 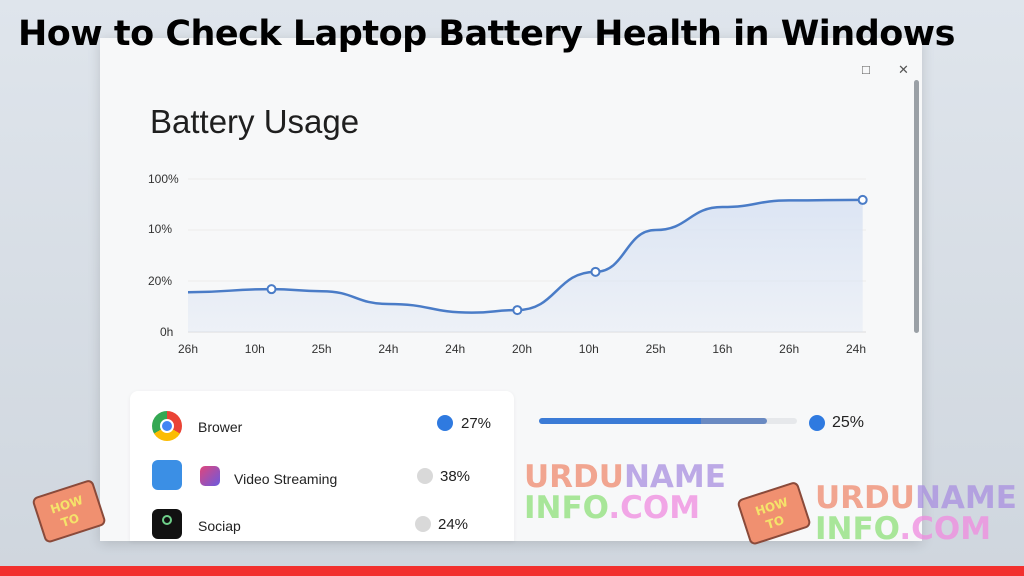 What do you see at coordinates (220, 427) in the screenshot?
I see `app-name: Brower` at bounding box center [220, 427].